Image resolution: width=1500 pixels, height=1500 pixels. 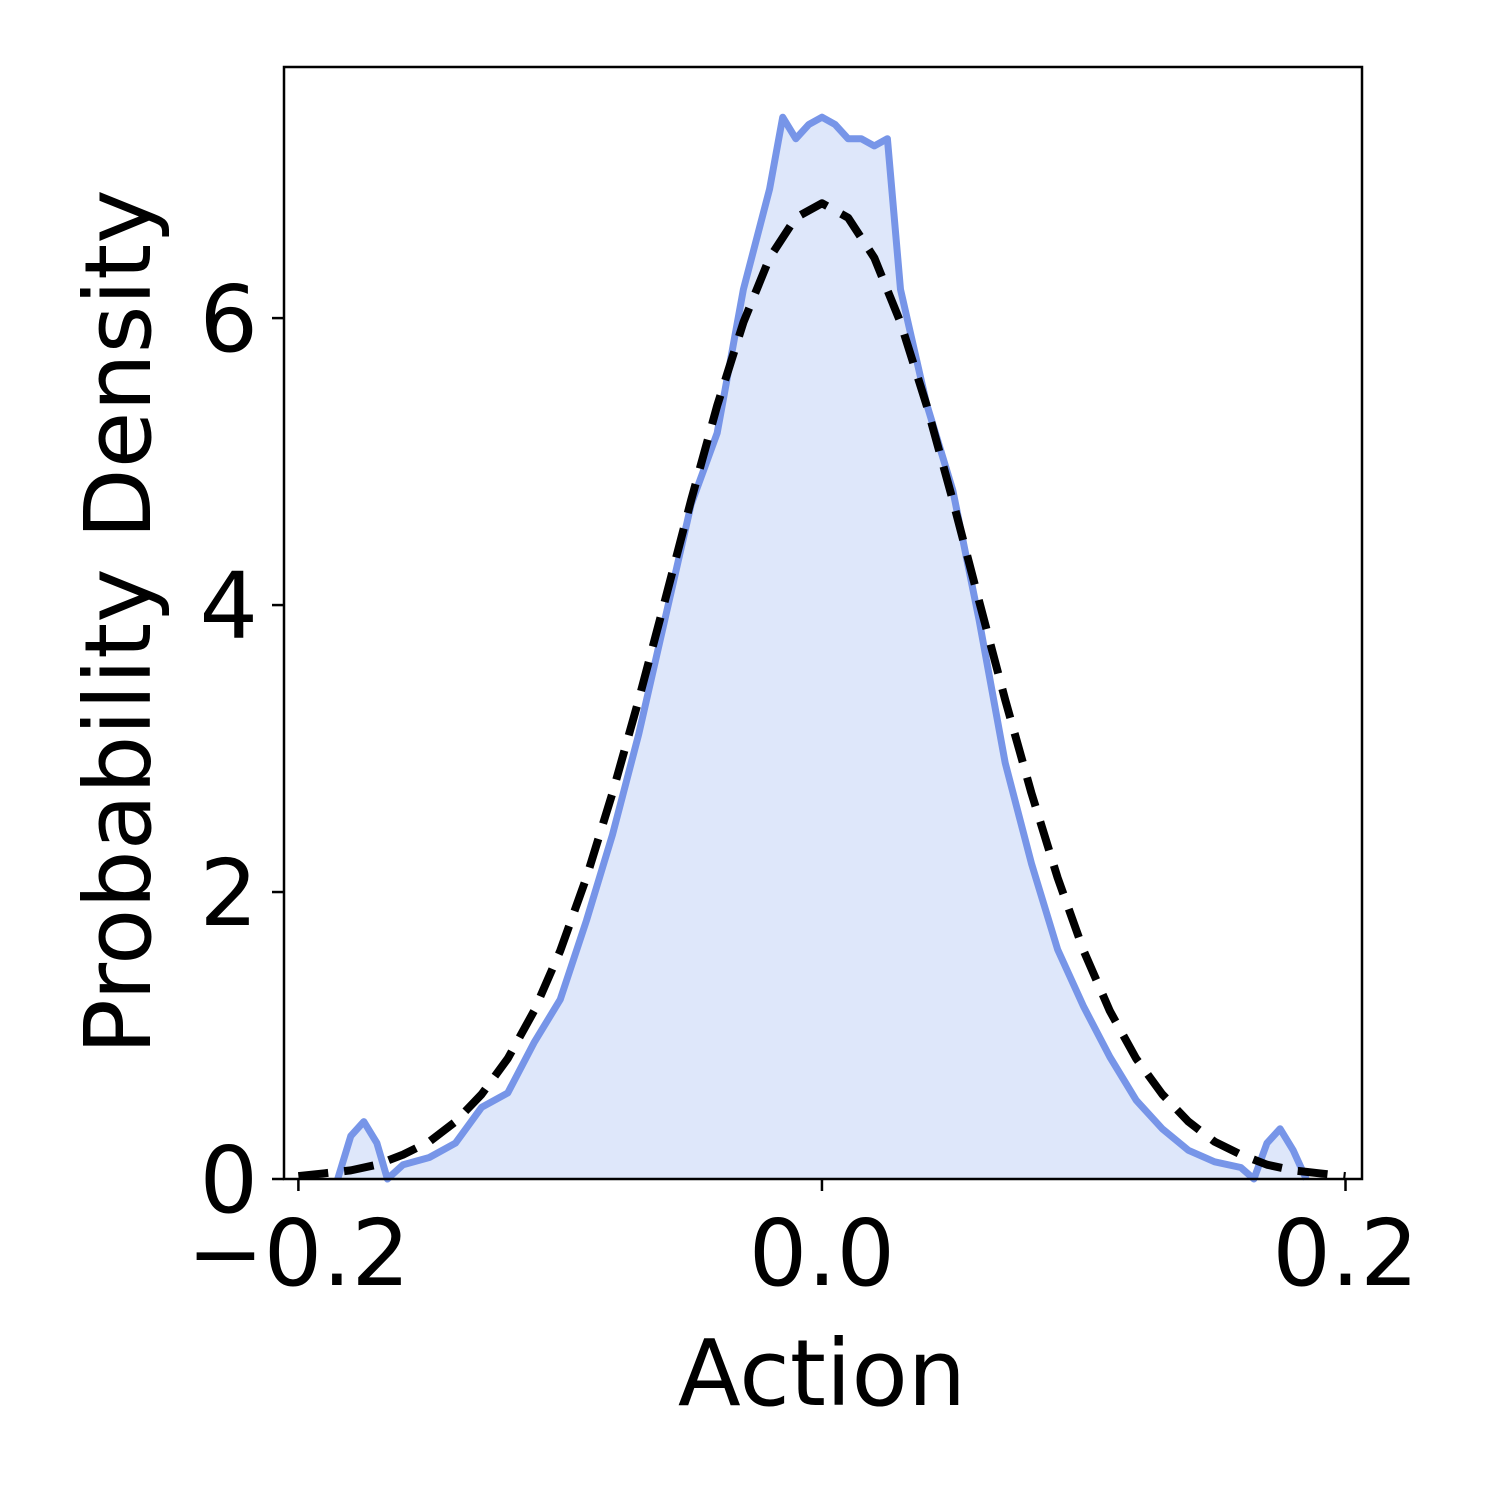 I want to click on y-tick-label: 0, so click(x=228, y=1180).